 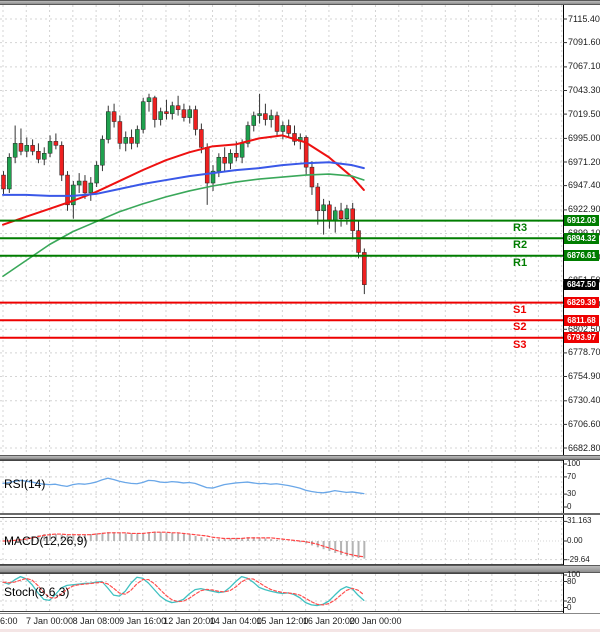 I want to click on time-axis-label: 14 Jan 04:00, so click(x=235, y=621).